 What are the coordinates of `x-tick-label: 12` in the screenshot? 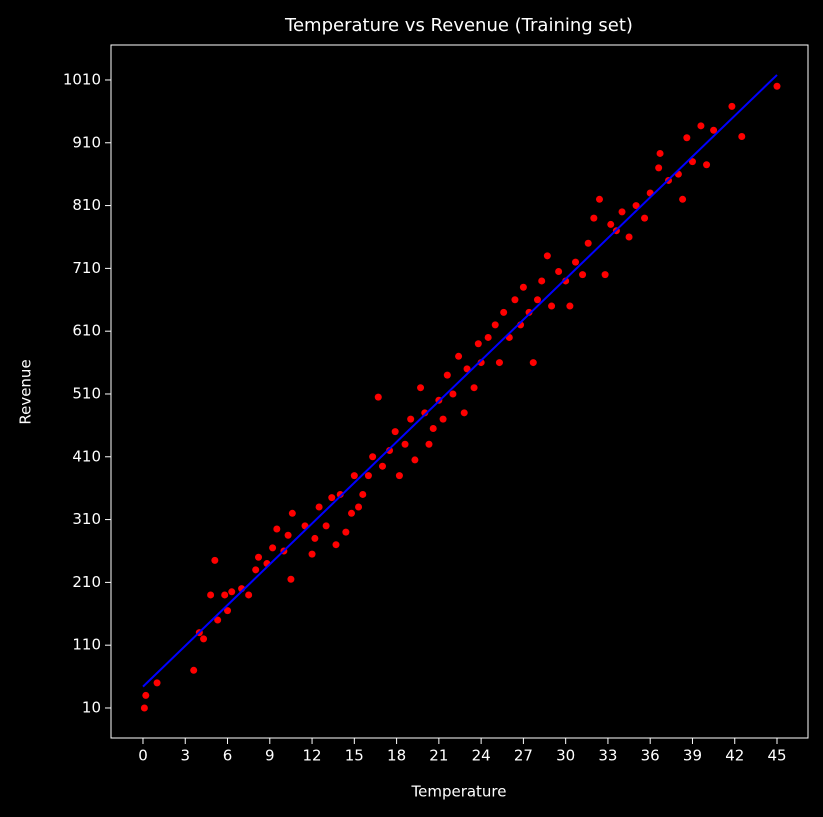 It's located at (312, 756).